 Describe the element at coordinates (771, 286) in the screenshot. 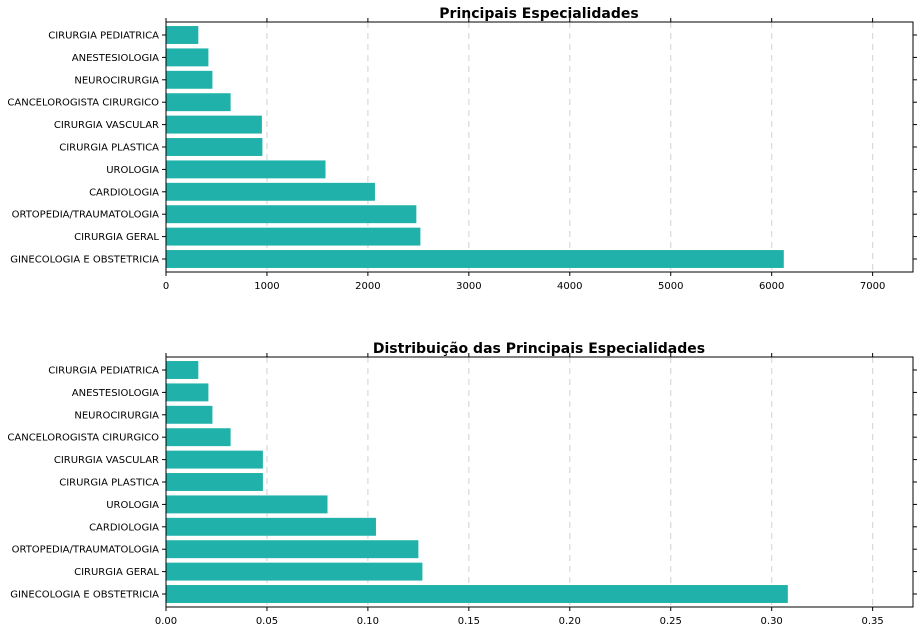

I see `x-tick-label: 6000` at that location.